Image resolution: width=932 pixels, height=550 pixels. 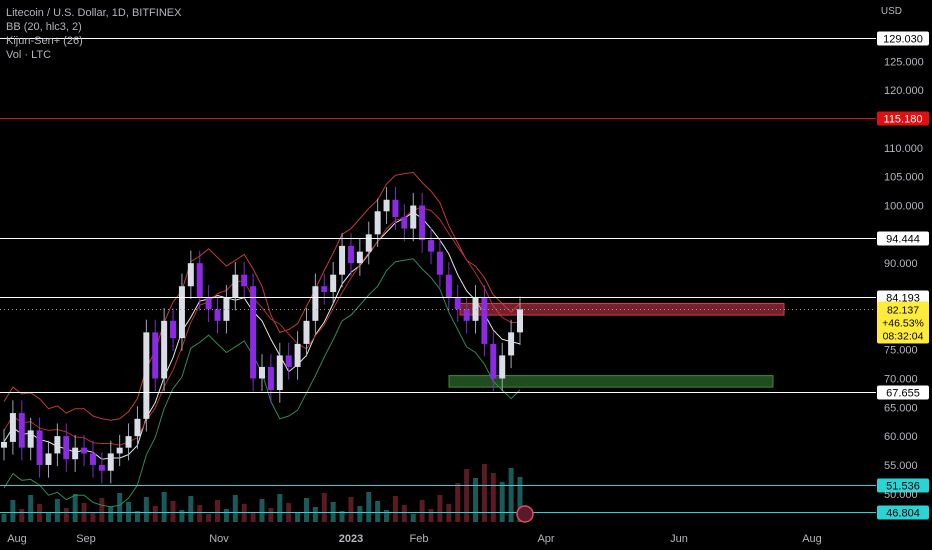 What do you see at coordinates (414, 539) in the screenshot?
I see `time-axis: Aug Sep Nov 2023 Feb Apr Jun Aug` at bounding box center [414, 539].